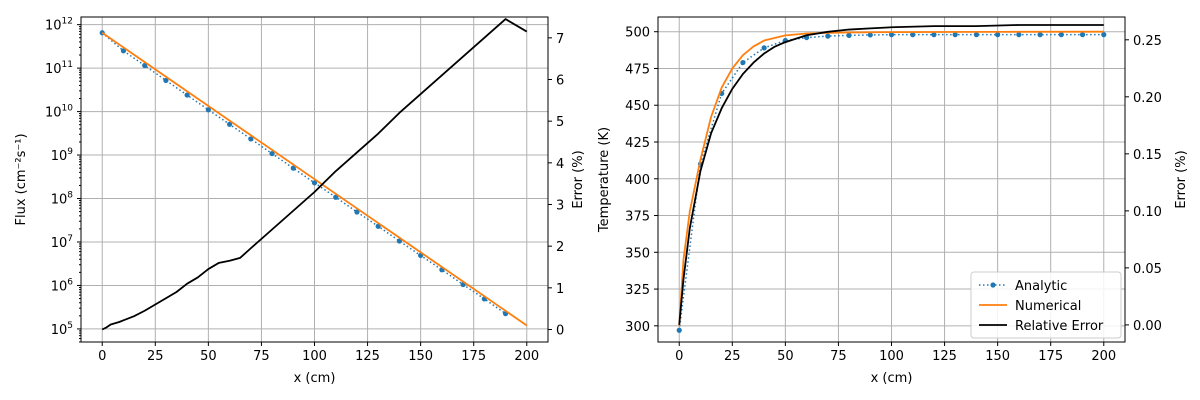 This screenshot has width=1200, height=400. Describe the element at coordinates (637, 253) in the screenshot. I see `y-tick-label: 350` at that location.